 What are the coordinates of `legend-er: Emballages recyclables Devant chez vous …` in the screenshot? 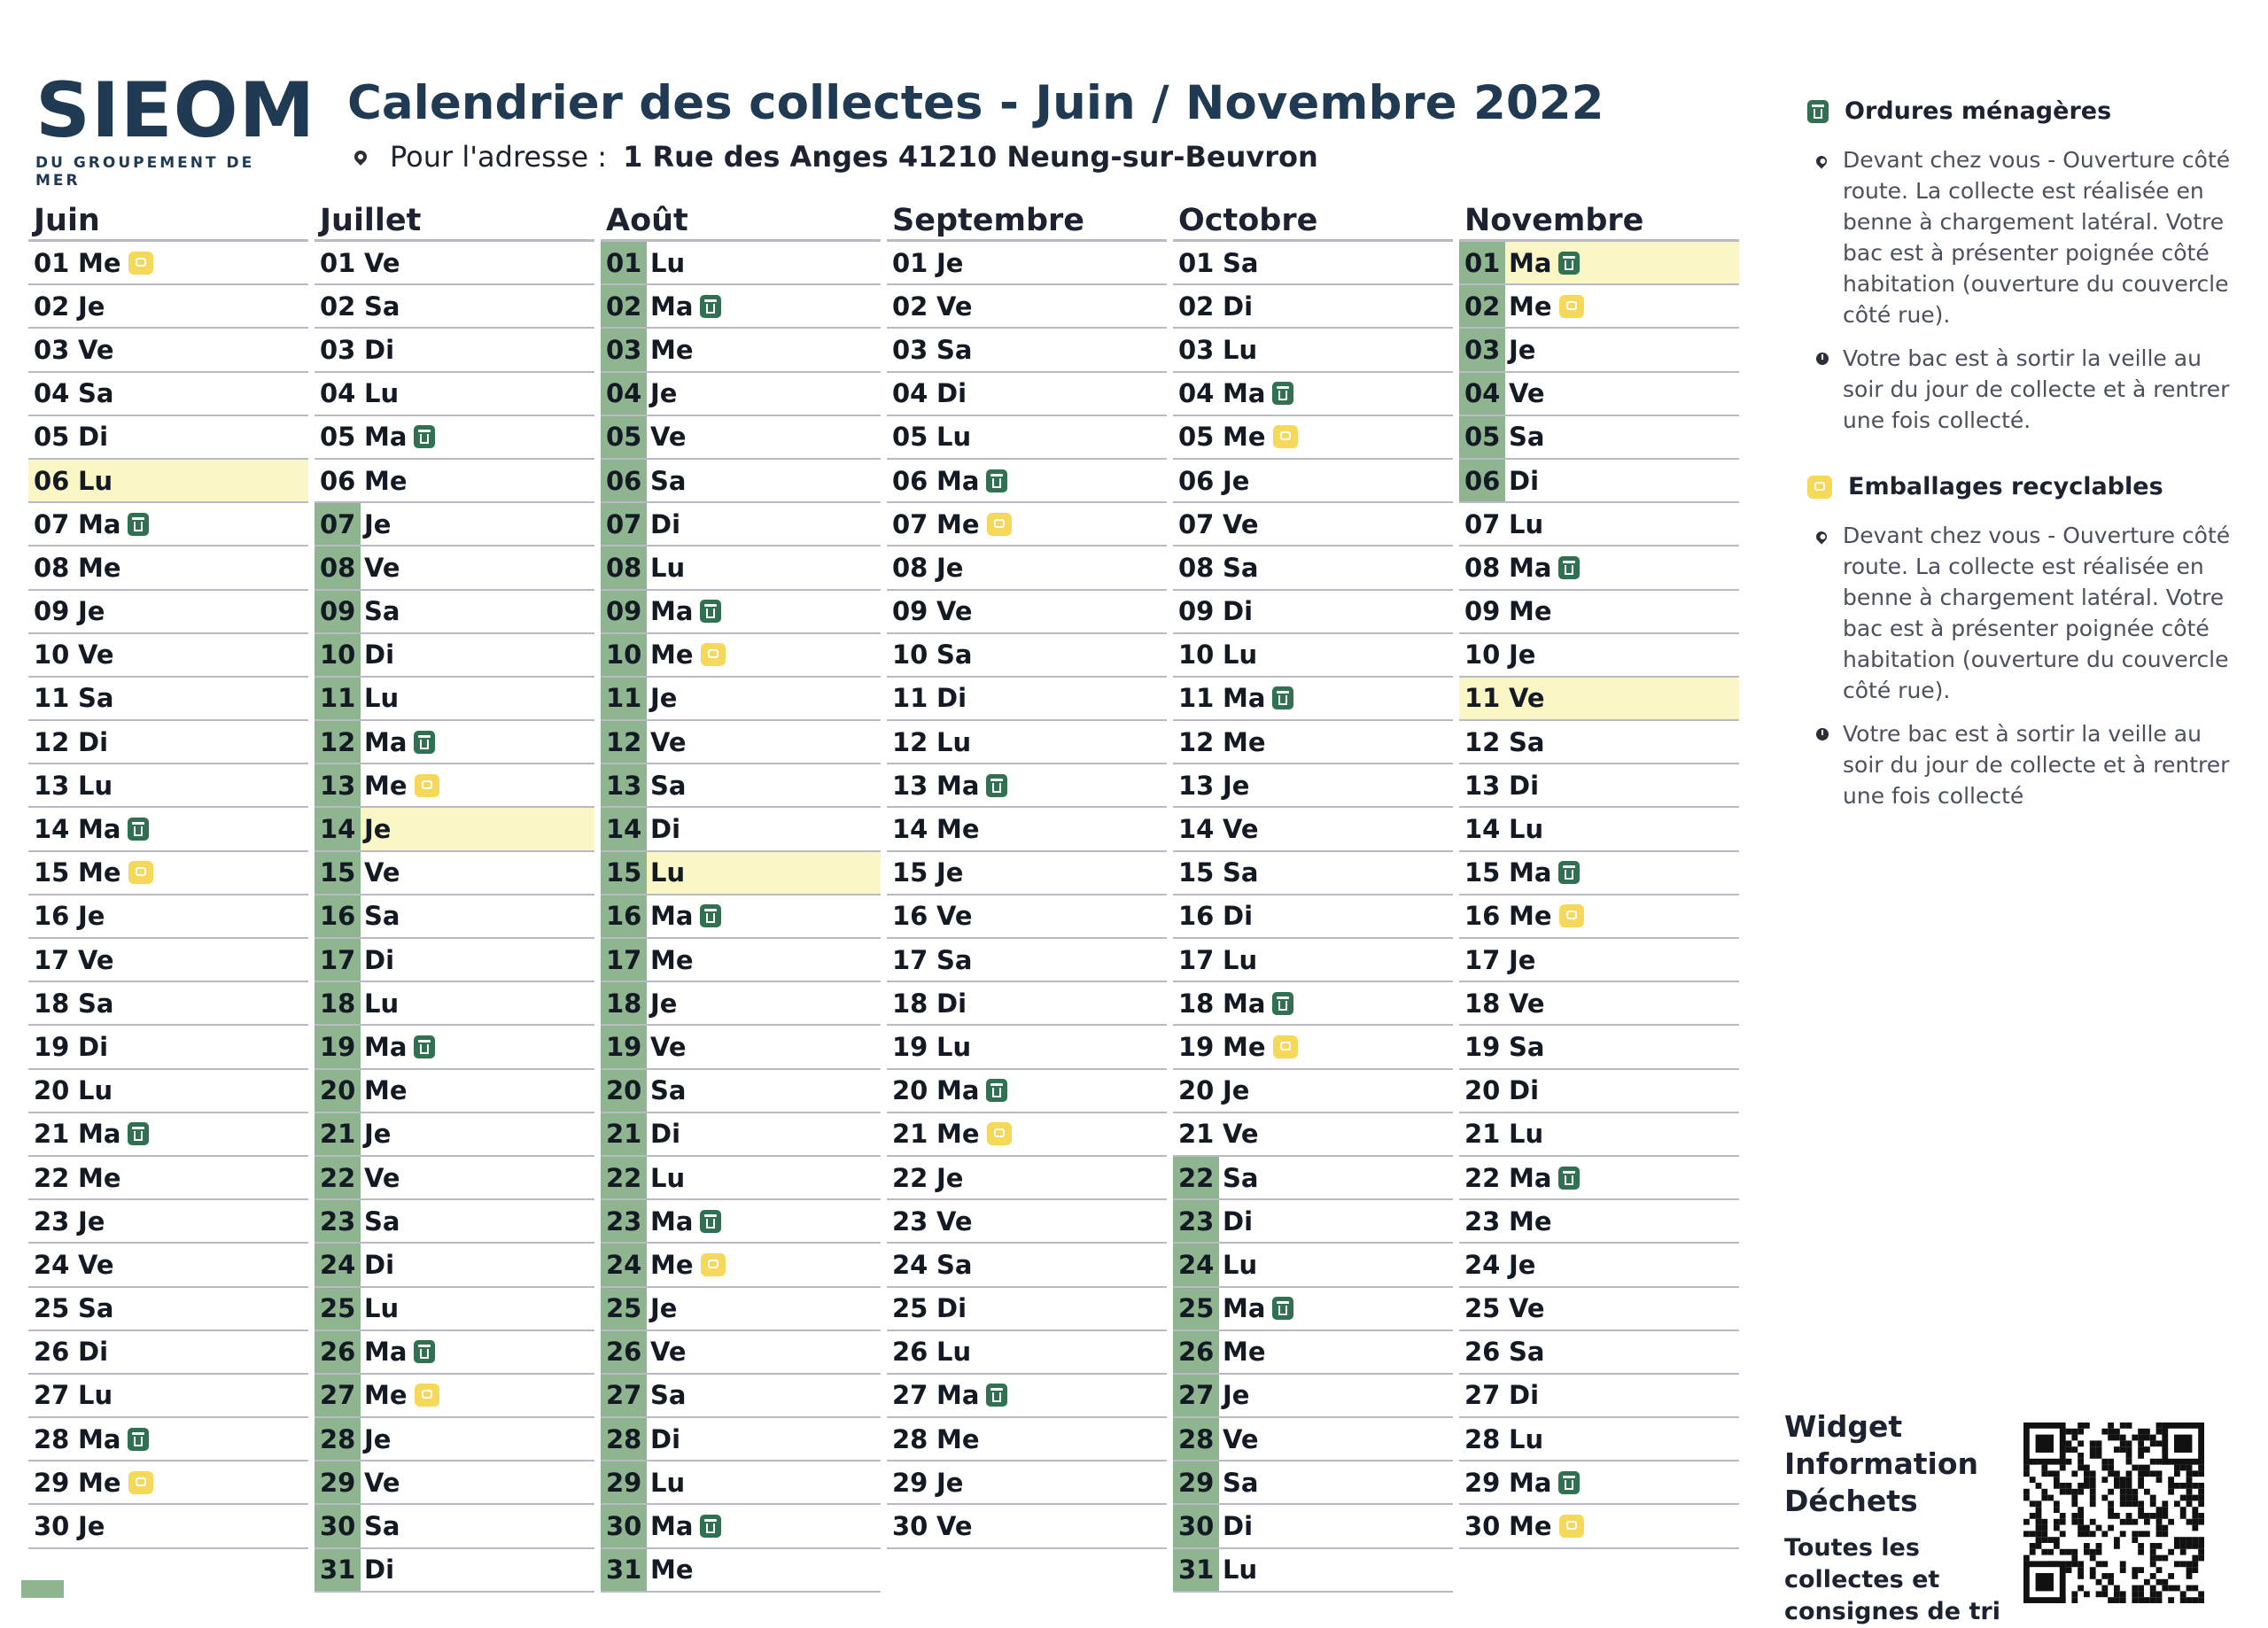 It's located at (2029, 642).